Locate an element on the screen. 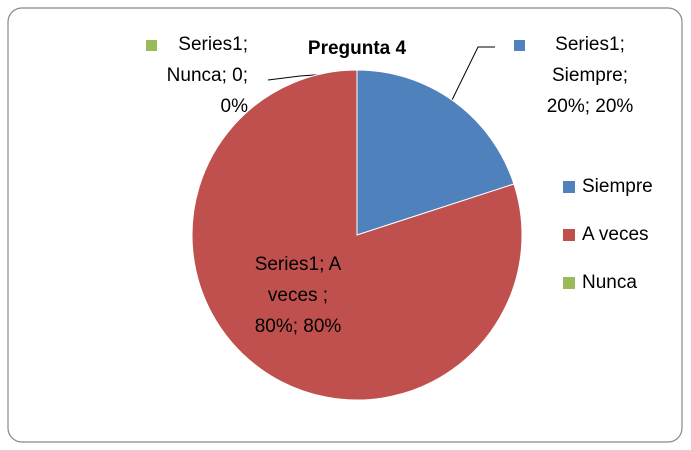 This screenshot has width=691, height=450. legend-label: Siempre is located at coordinates (617, 186).